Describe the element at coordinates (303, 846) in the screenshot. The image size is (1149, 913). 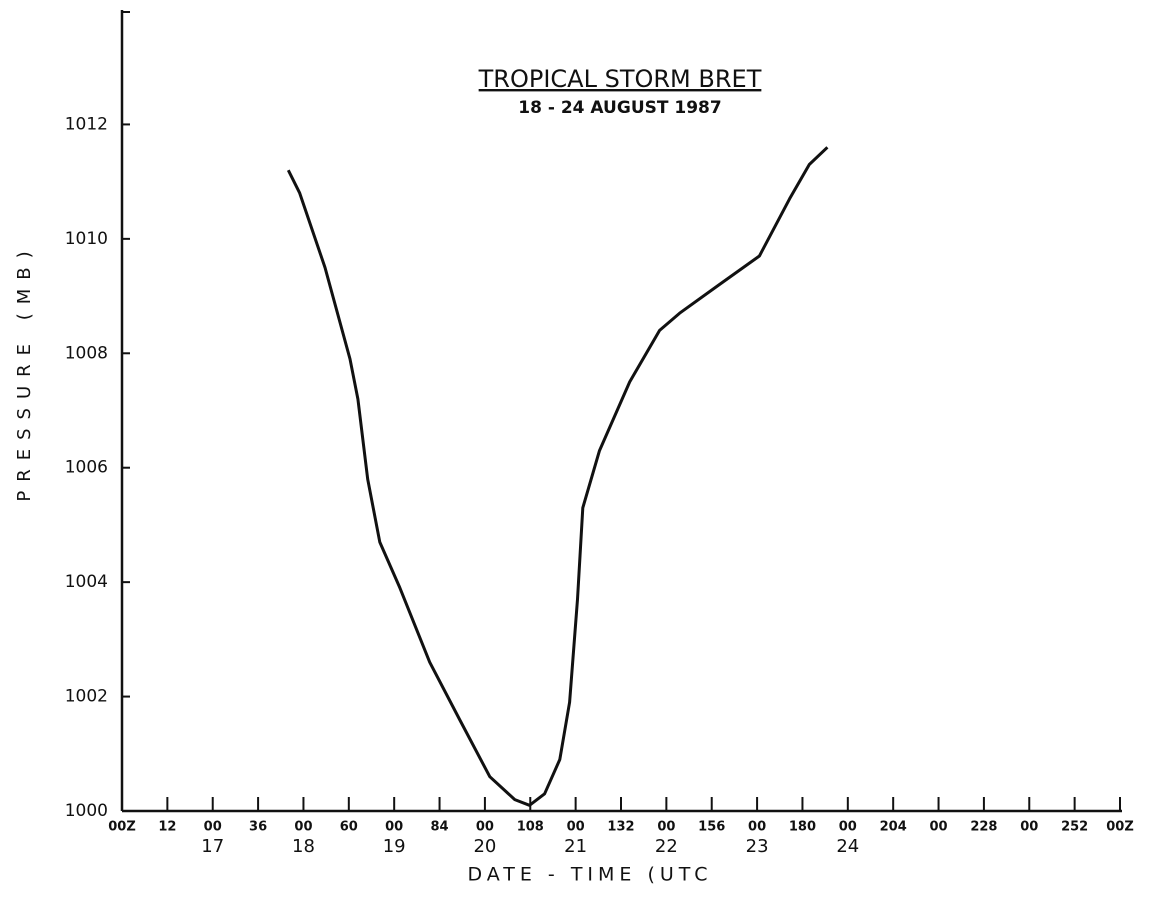
I see `day-label: 18` at that location.